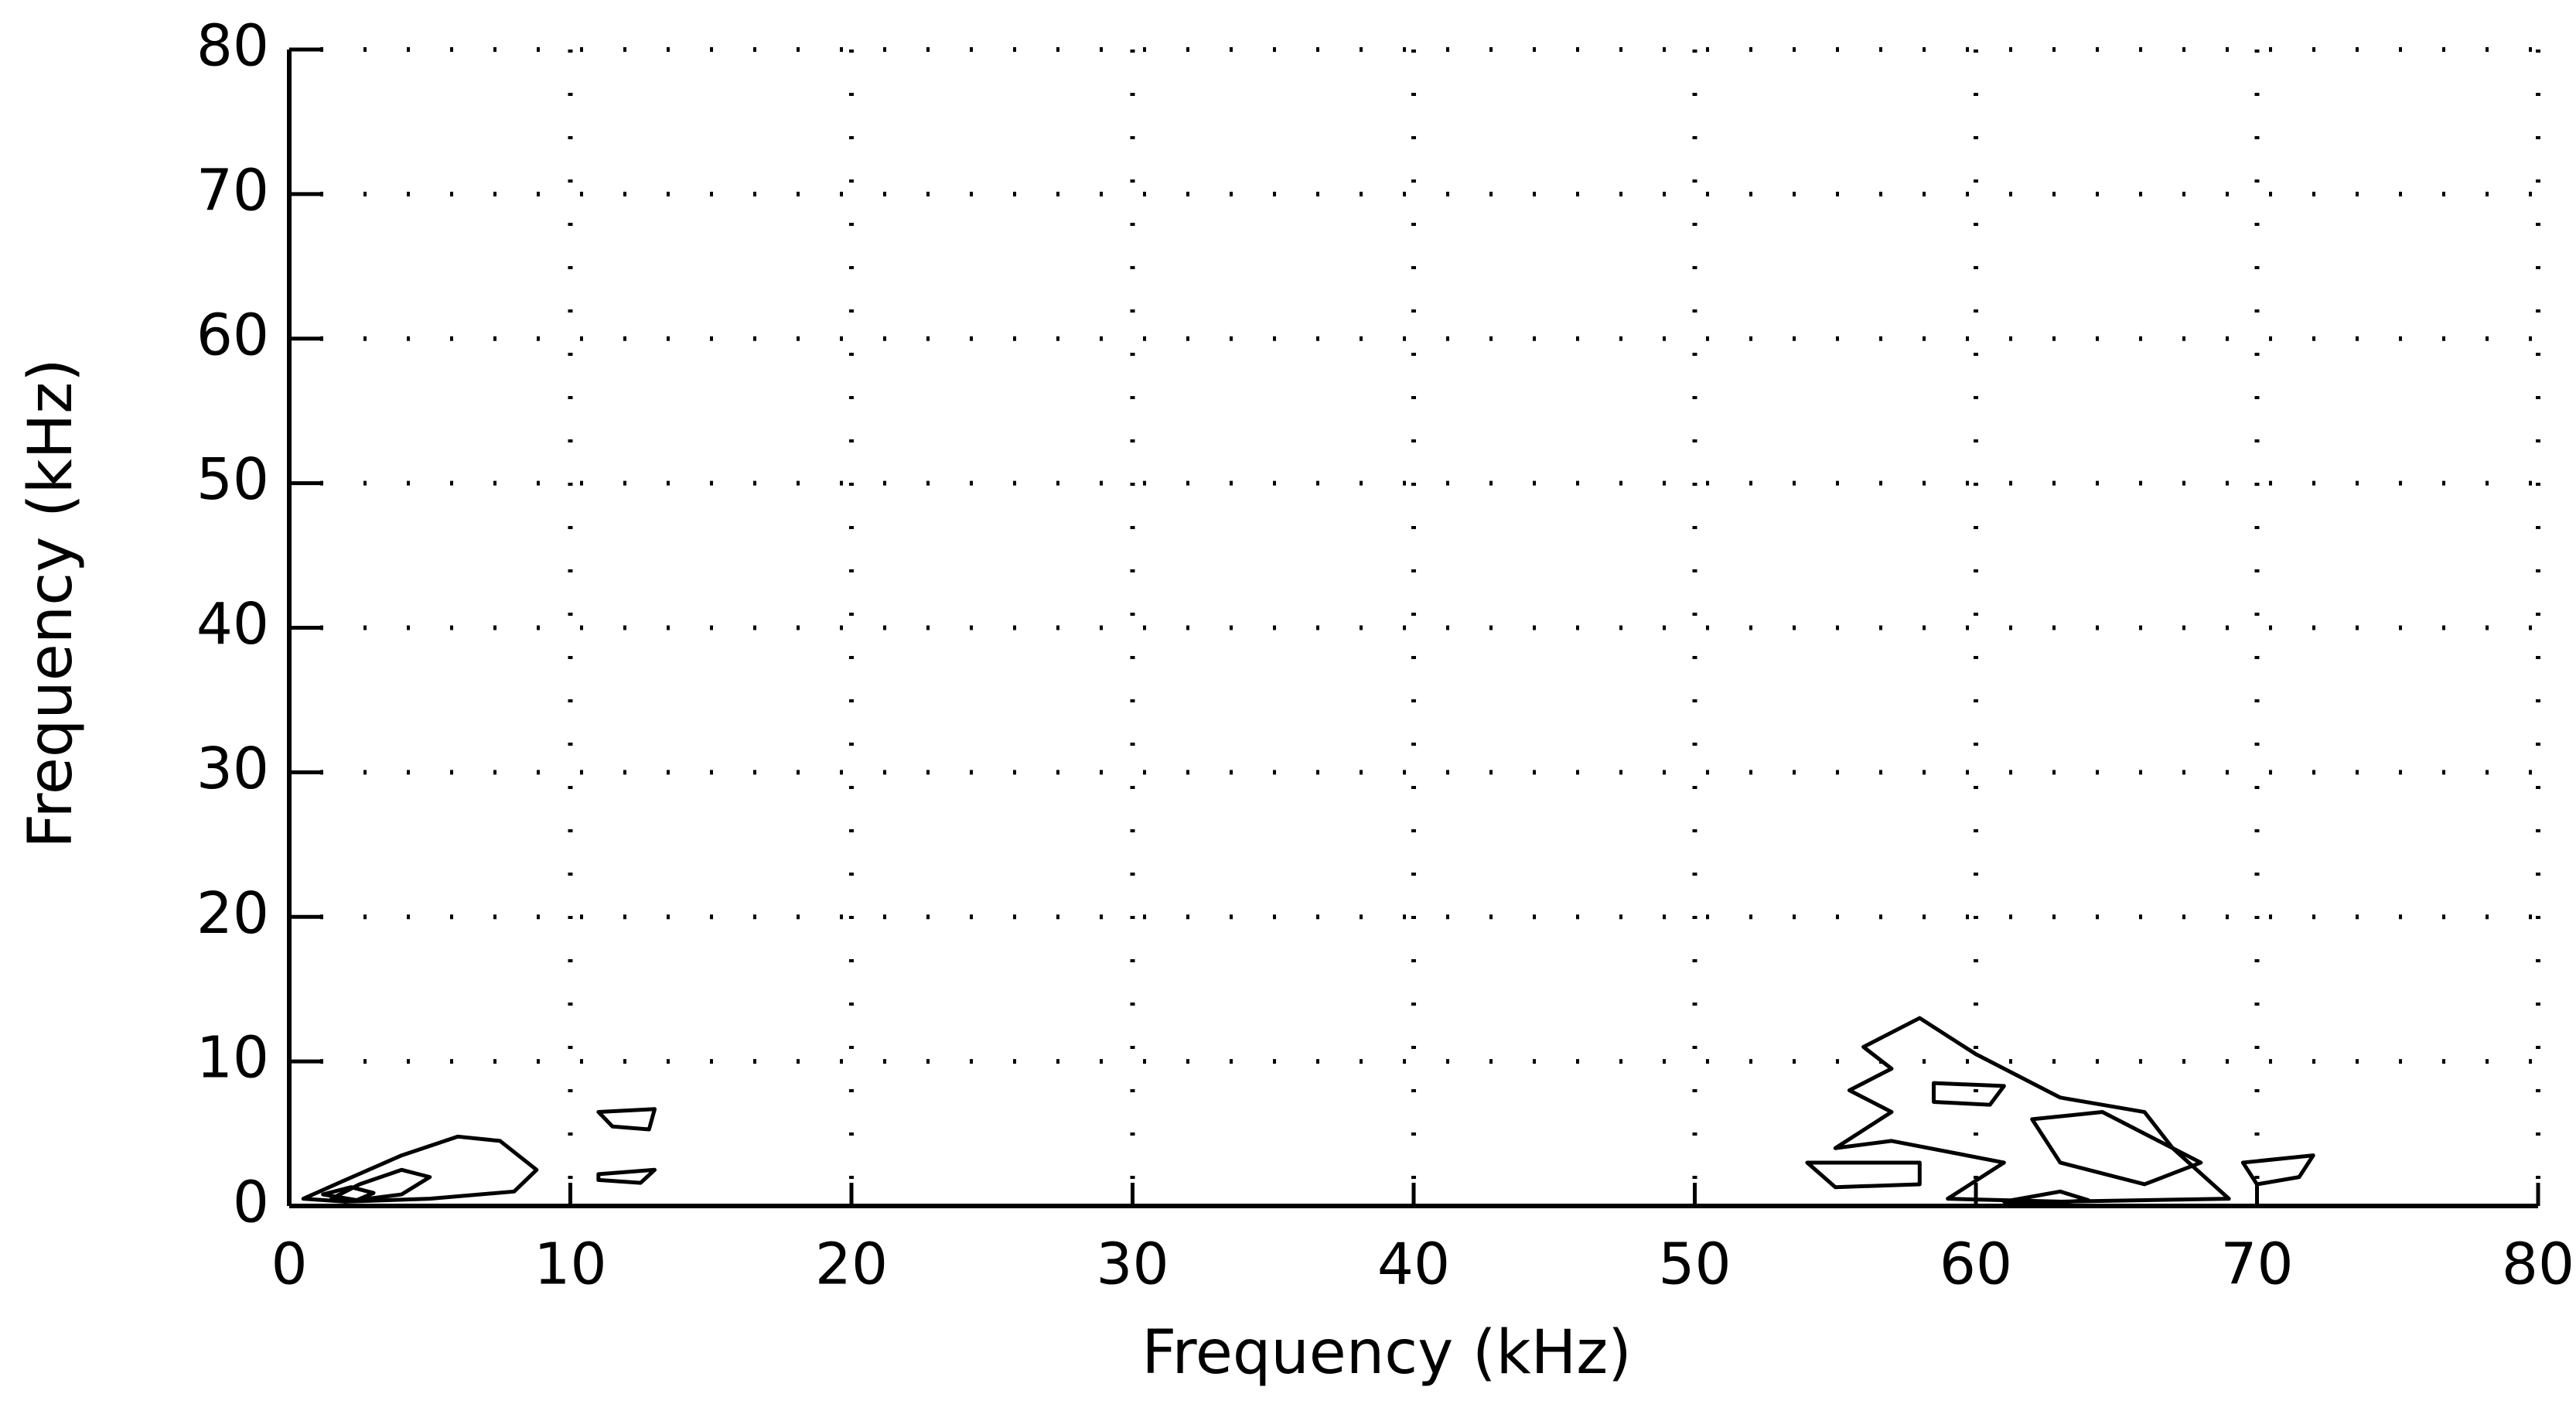  I want to click on y-tick-label: 50, so click(233, 479).